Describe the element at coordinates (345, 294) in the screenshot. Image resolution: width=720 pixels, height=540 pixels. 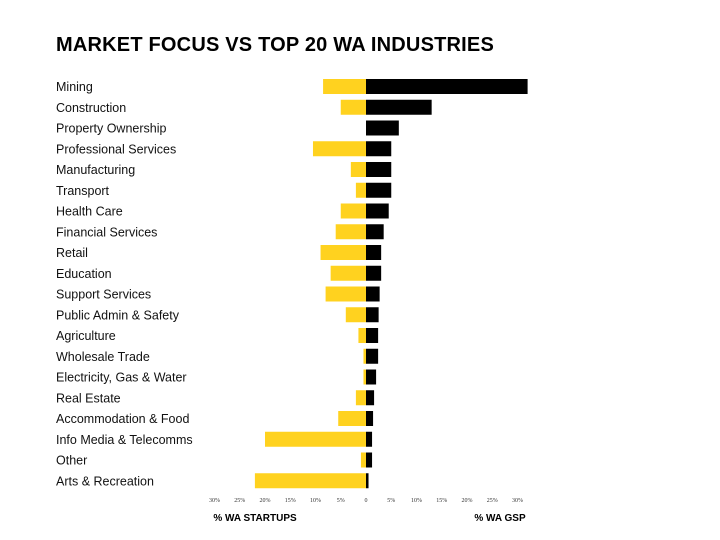
I see `startup-bar-support-services` at that location.